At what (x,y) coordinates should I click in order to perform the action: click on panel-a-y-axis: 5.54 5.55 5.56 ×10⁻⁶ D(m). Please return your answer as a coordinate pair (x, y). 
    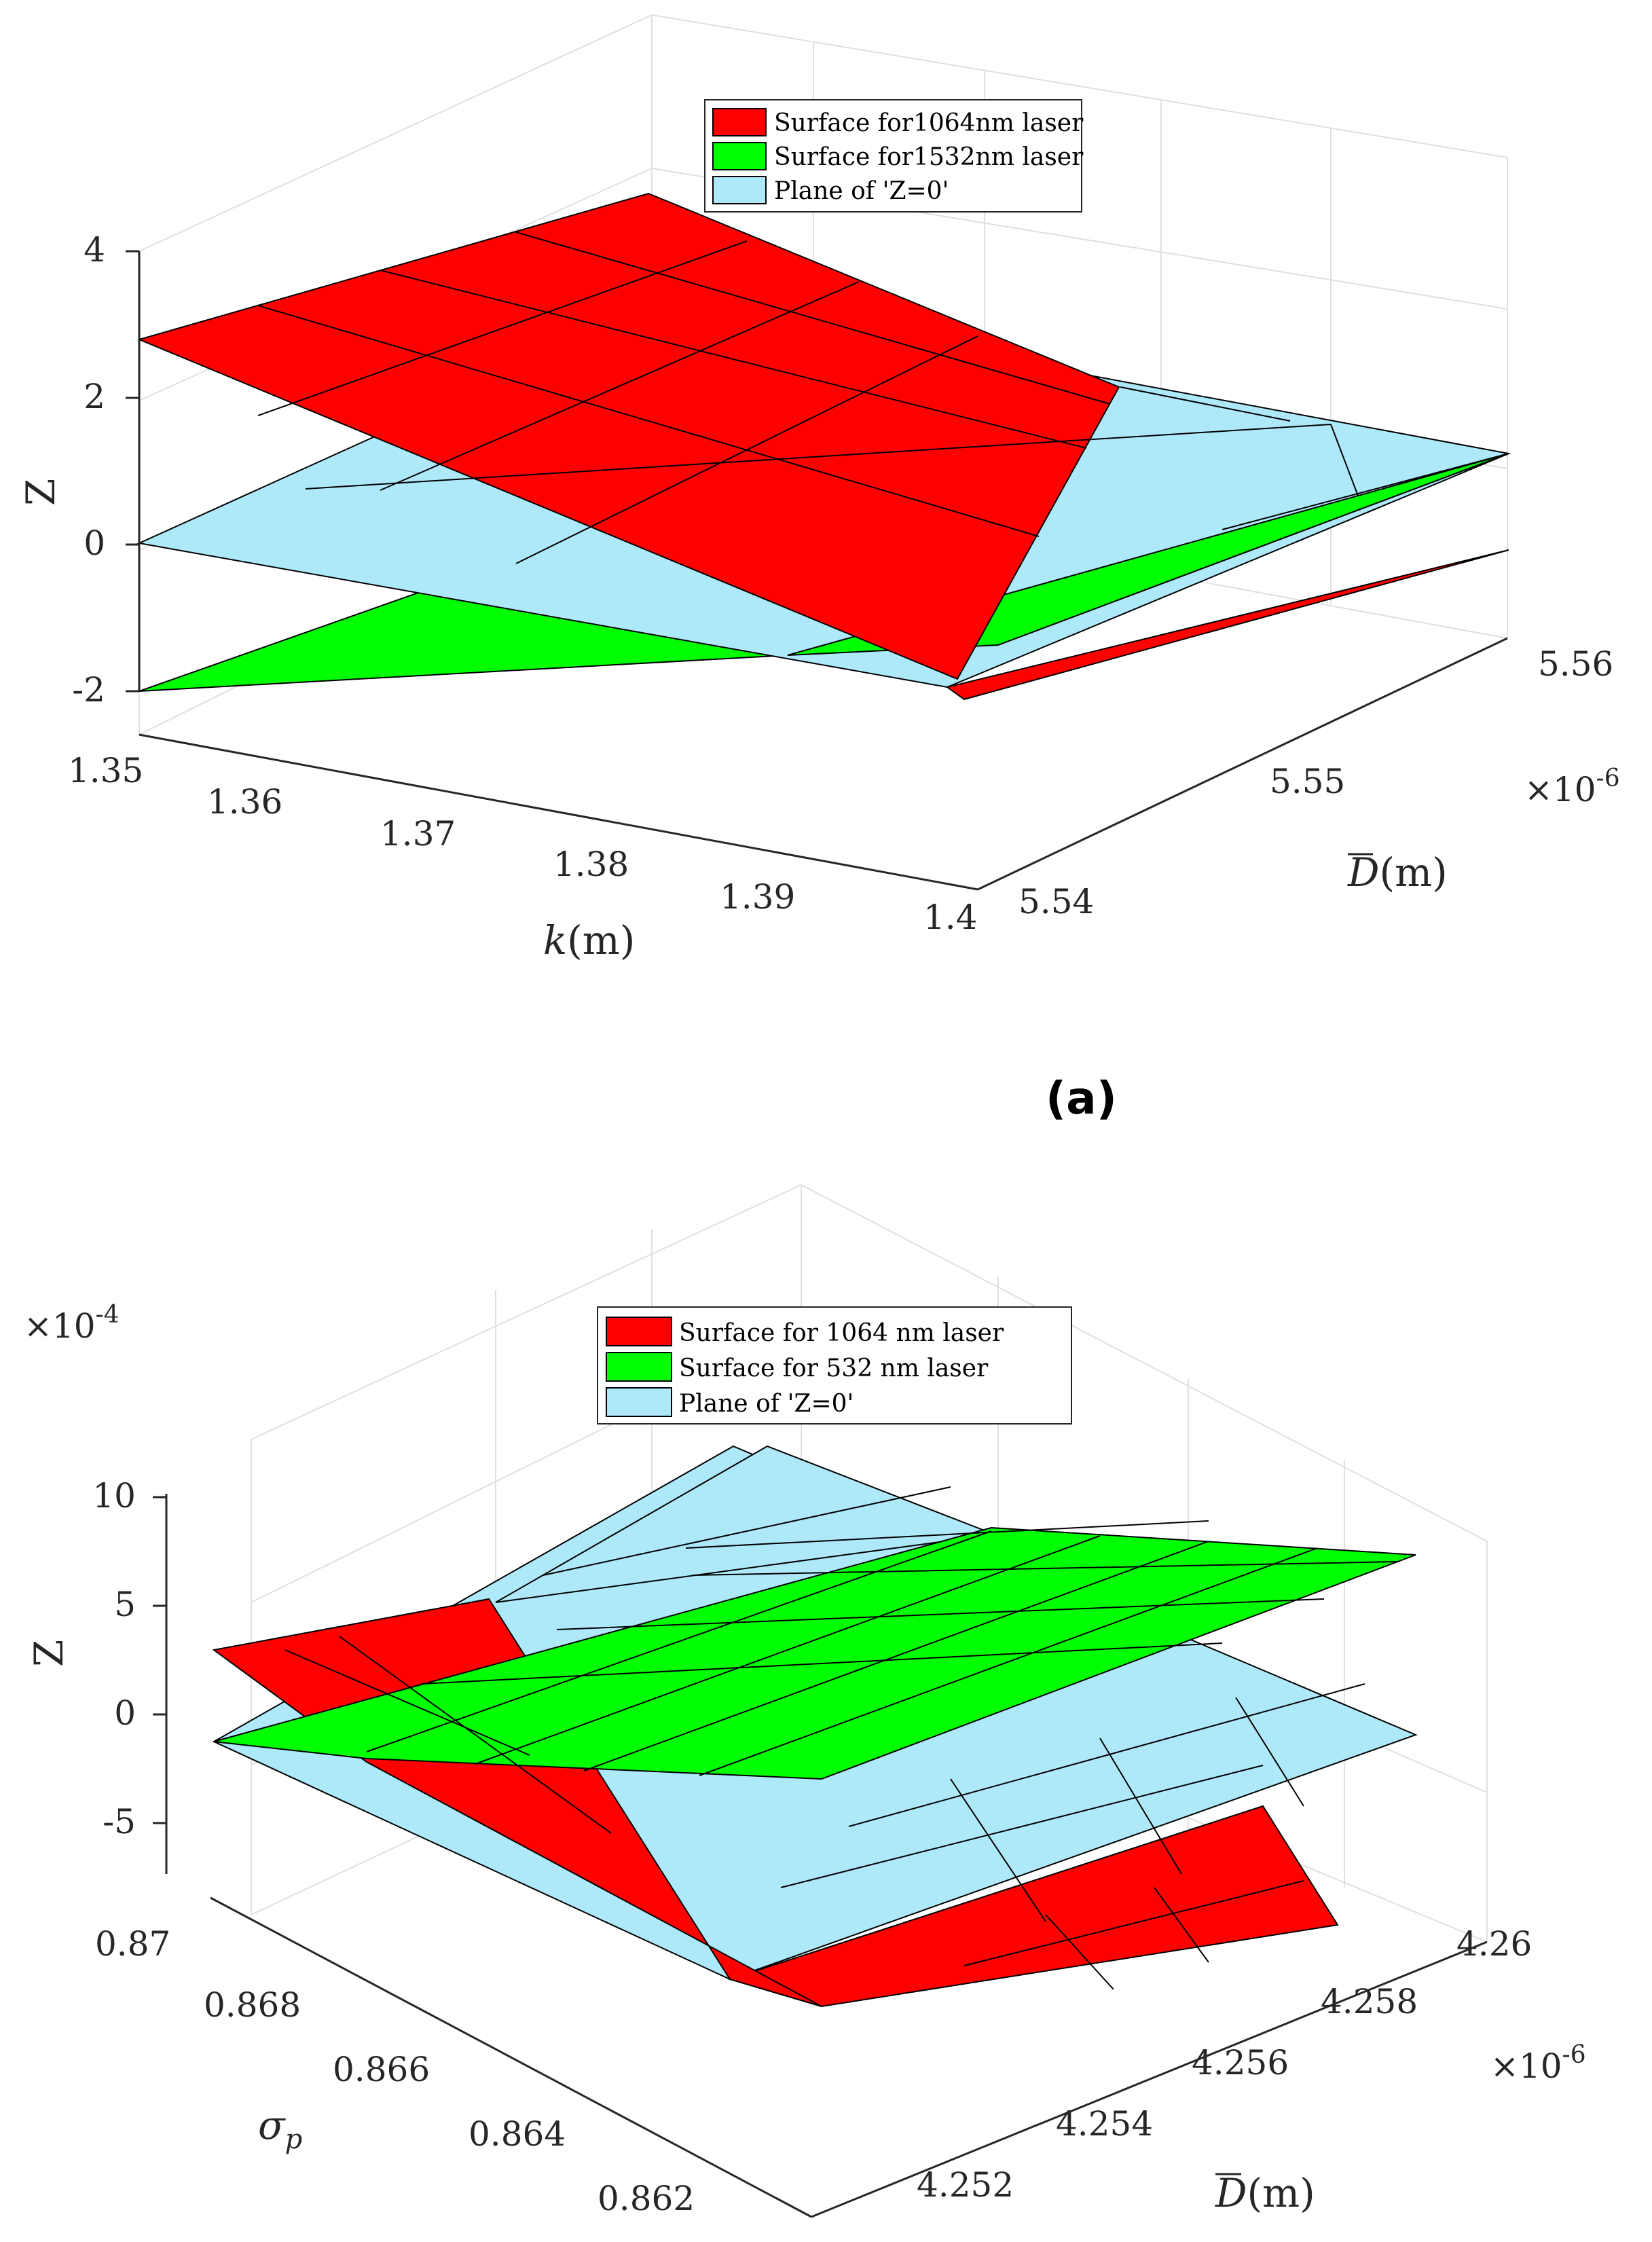
    Looking at the image, I should click on (1299, 779).